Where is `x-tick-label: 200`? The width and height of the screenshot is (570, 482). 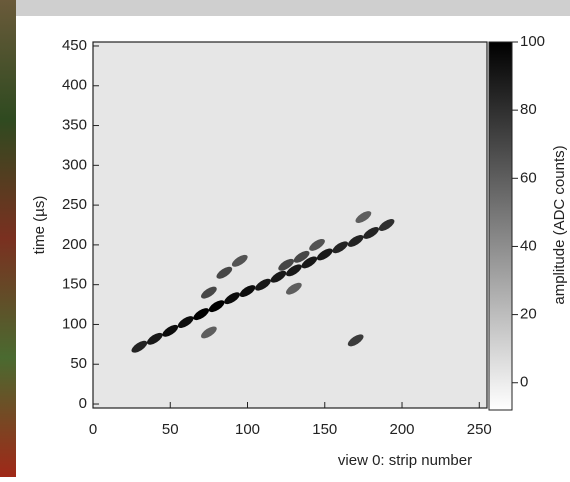 x-tick-label: 200 is located at coordinates (402, 429).